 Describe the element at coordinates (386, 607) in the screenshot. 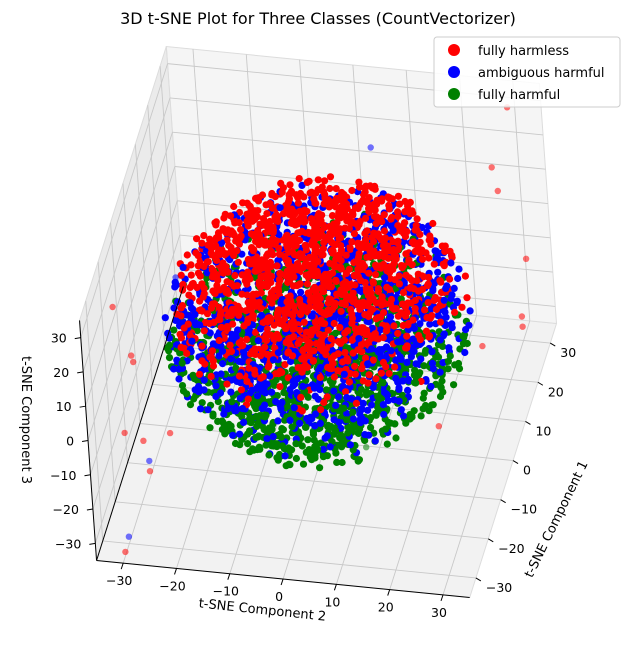

I see `y-tick-label: 20` at that location.